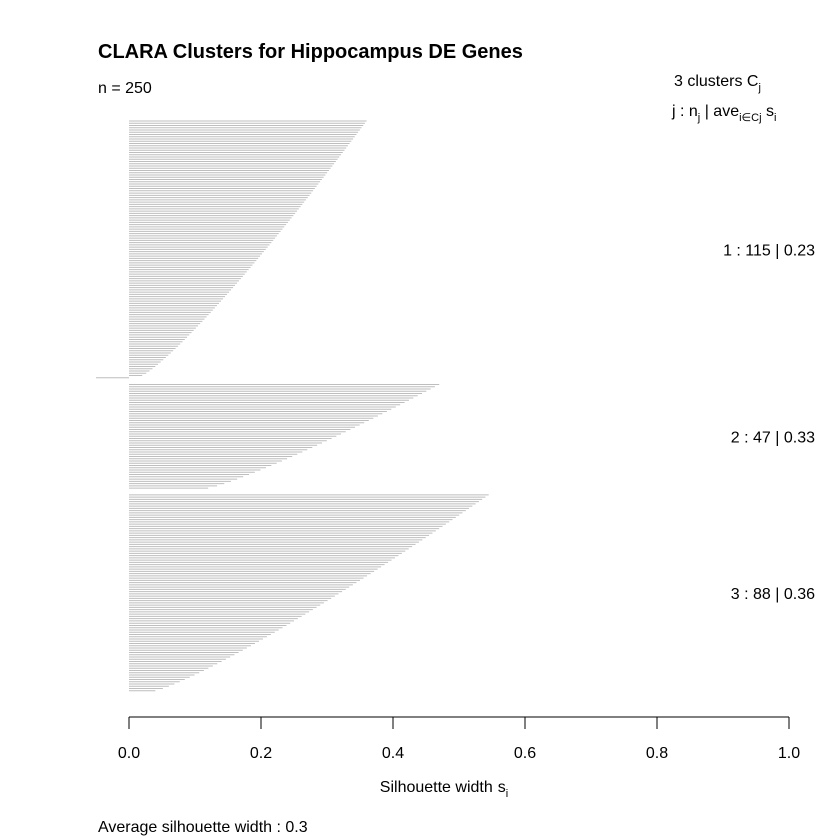 The width and height of the screenshot is (840, 840). Describe the element at coordinates (203, 827) in the screenshot. I see `footer-average-width: Average silhouette width : 0.3` at that location.